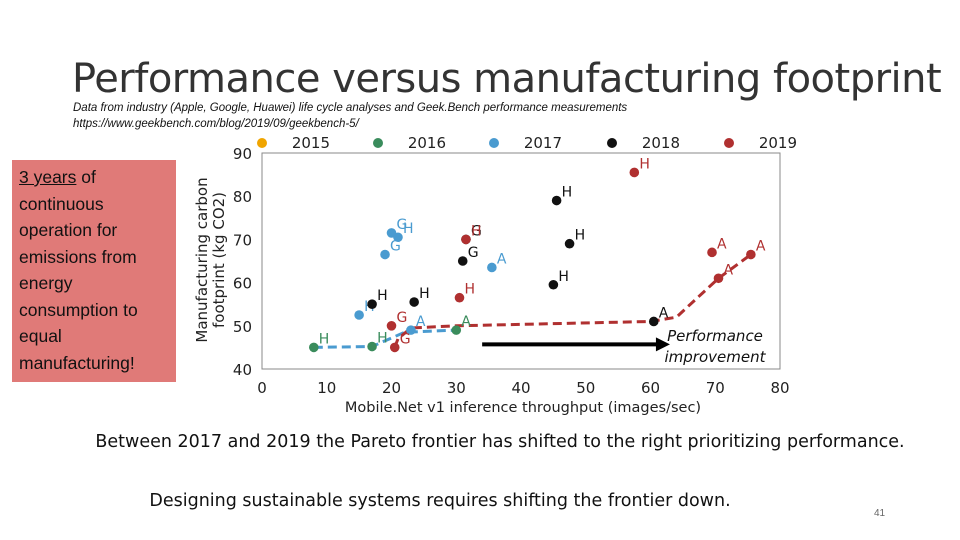  What do you see at coordinates (572, 300) in the screenshot?
I see `frontier-2019` at bounding box center [572, 300].